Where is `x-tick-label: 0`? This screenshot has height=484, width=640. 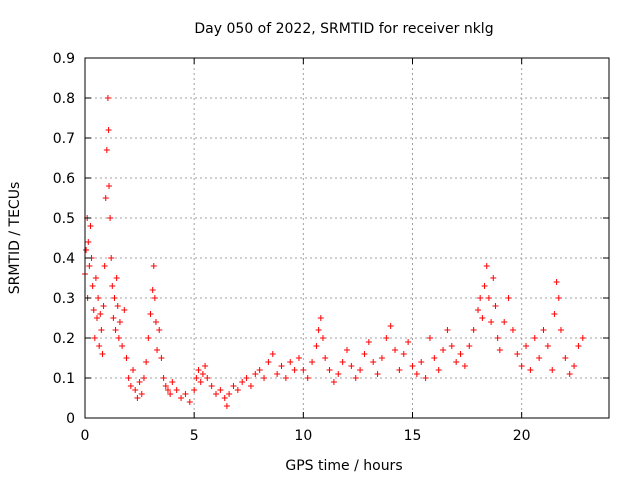
x-tick-label: 0 is located at coordinates (85, 436).